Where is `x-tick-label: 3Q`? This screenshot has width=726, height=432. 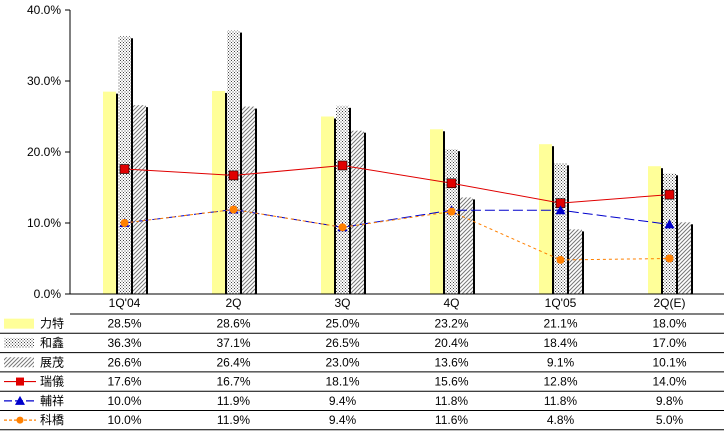 x-tick-label: 3Q is located at coordinates (342, 303).